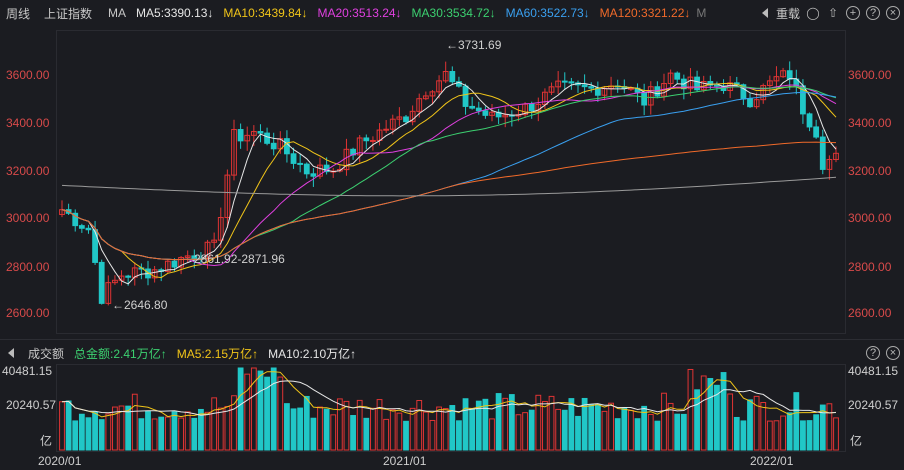  What do you see at coordinates (60, 461) in the screenshot?
I see `x-label-2020: 2020/01` at bounding box center [60, 461].